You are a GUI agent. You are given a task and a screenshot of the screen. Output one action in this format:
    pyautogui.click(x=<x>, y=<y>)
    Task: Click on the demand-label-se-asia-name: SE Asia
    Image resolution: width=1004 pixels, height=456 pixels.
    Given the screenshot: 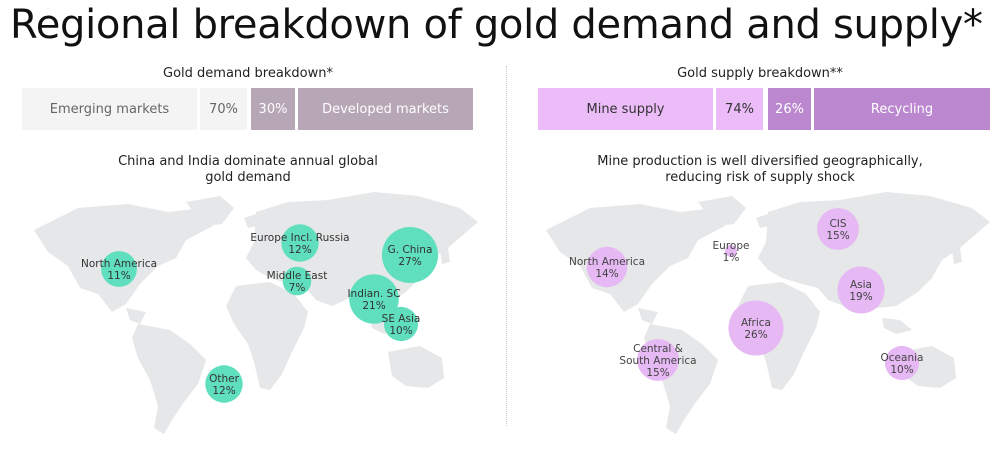 What is the action you would take?
    pyautogui.click(x=401, y=319)
    